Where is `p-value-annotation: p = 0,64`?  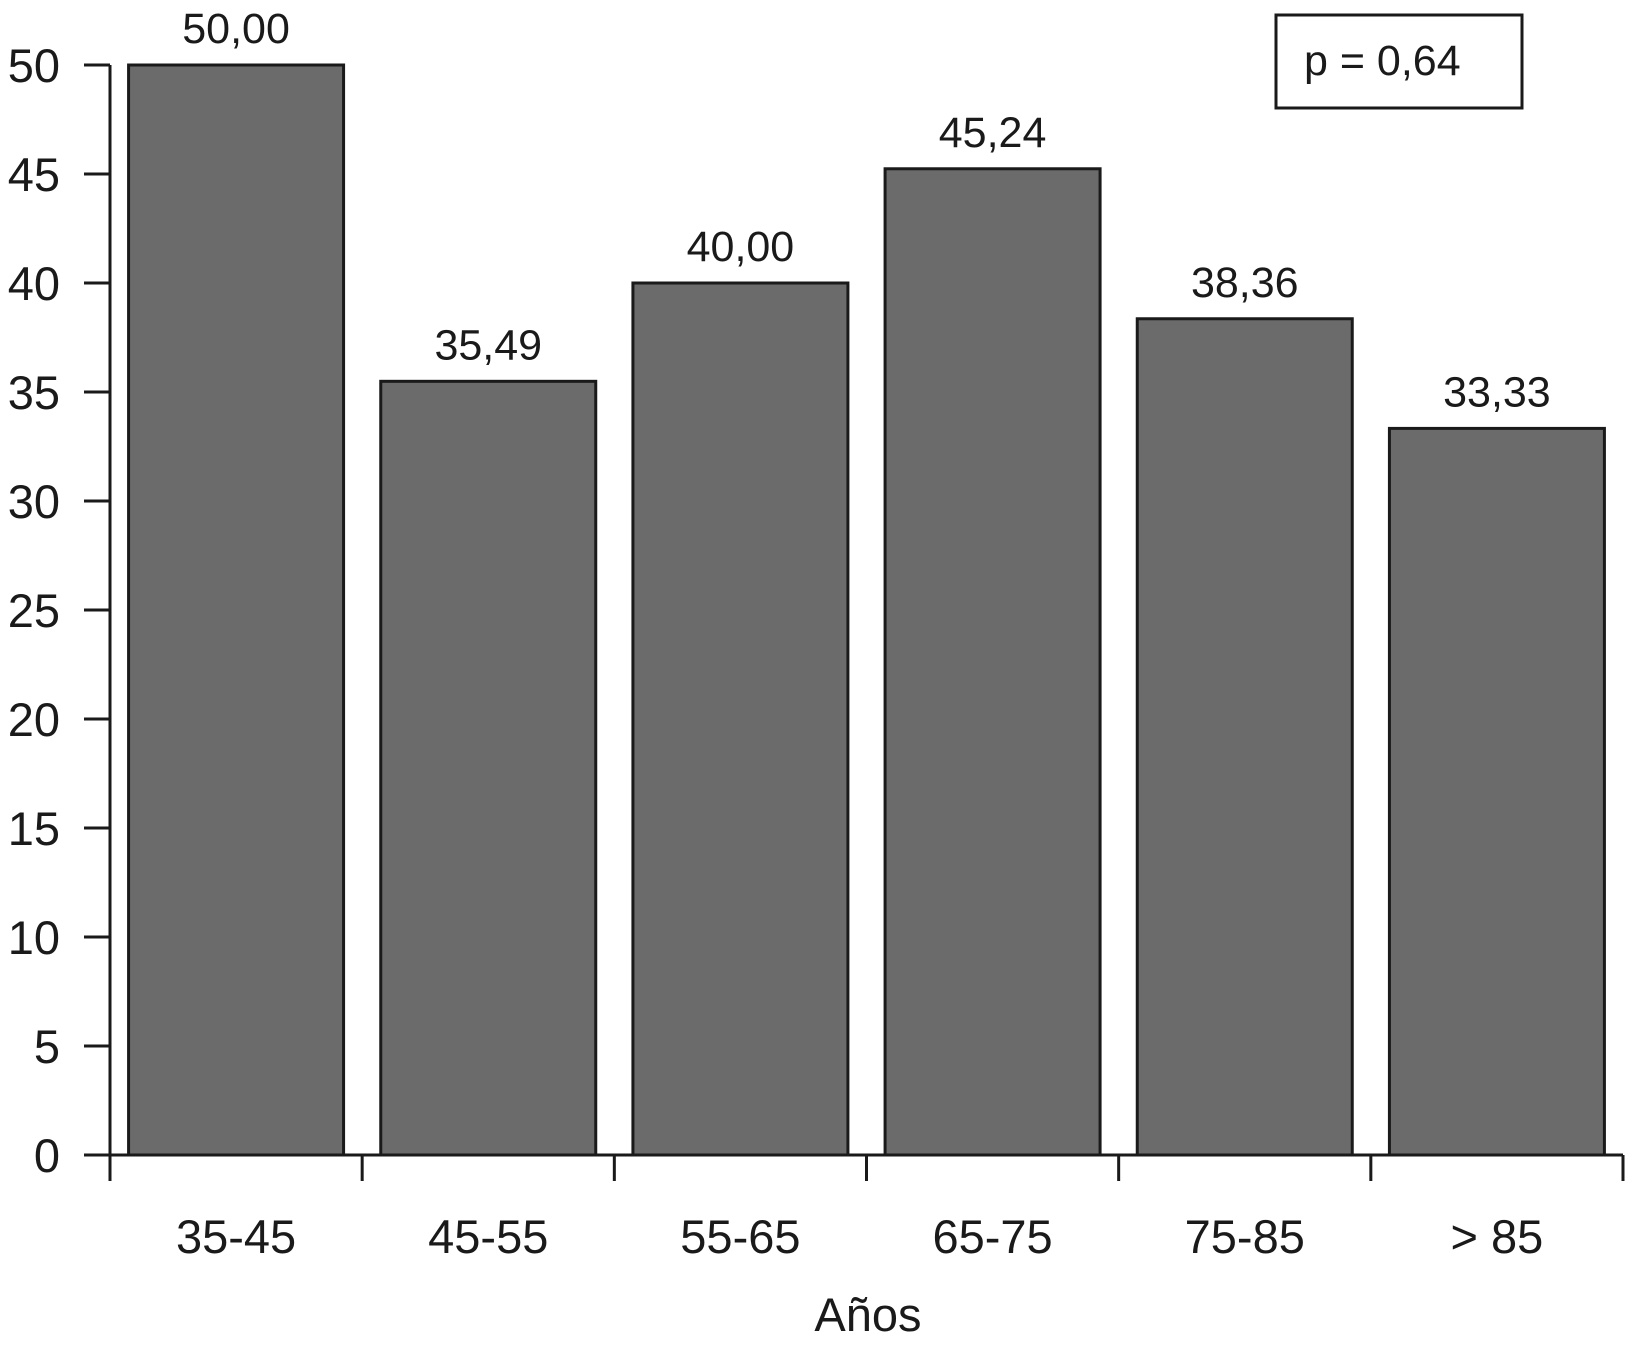 p-value-annotation: p = 0,64 is located at coordinates (1399, 61).